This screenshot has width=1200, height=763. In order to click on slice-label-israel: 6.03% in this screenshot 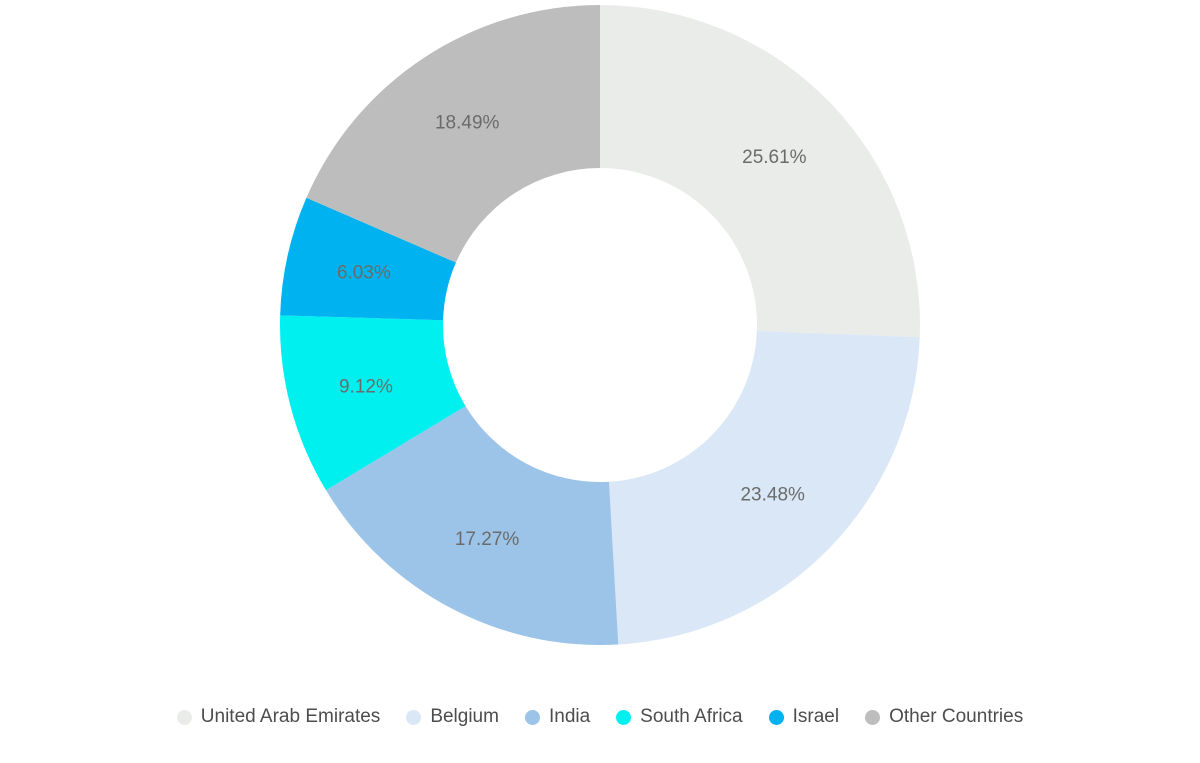, I will do `click(364, 272)`.